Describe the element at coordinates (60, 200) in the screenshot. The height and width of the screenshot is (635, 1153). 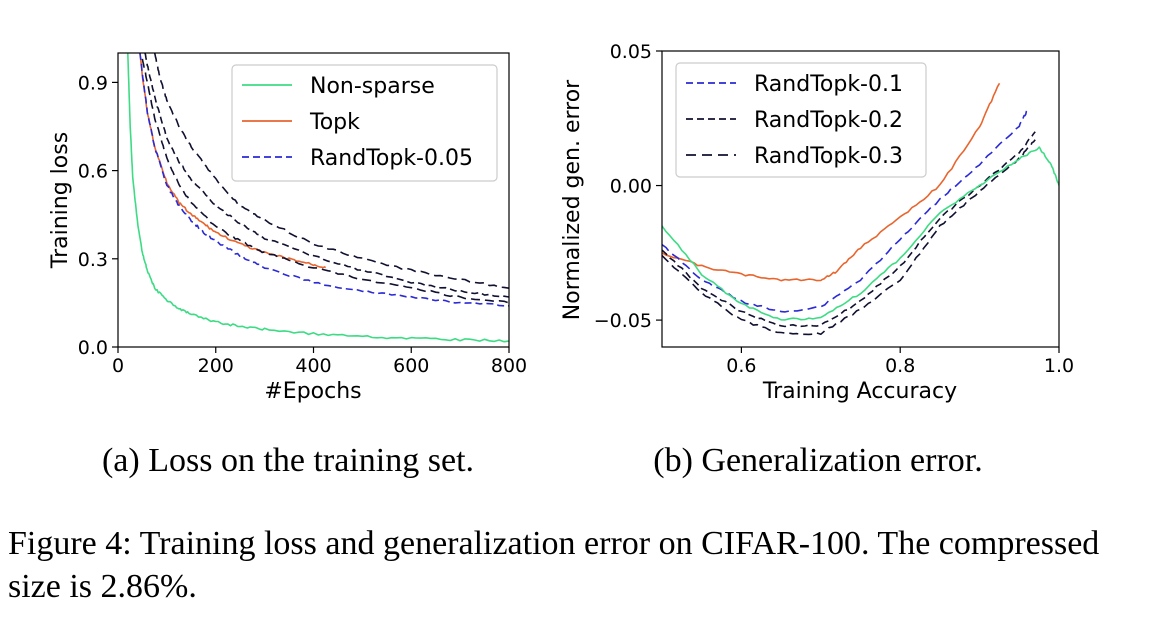
I see `plot-a-ylabel: Training loss` at that location.